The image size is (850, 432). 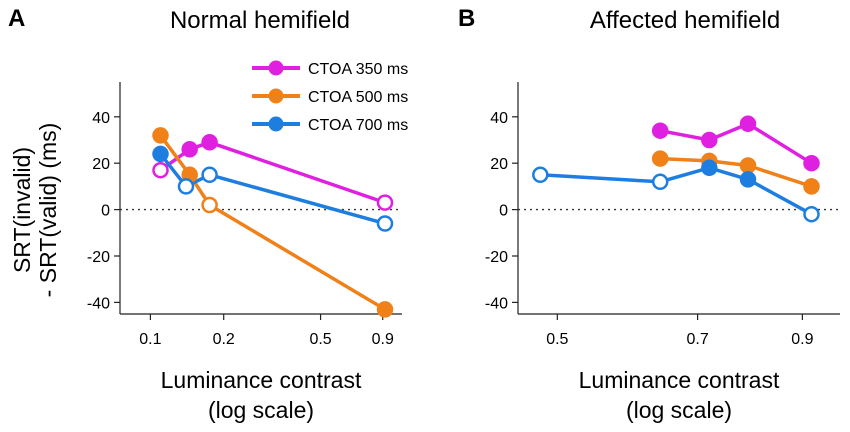 What do you see at coordinates (802, 339) in the screenshot?
I see `panel-b-x-tick-label: 0.9` at bounding box center [802, 339].